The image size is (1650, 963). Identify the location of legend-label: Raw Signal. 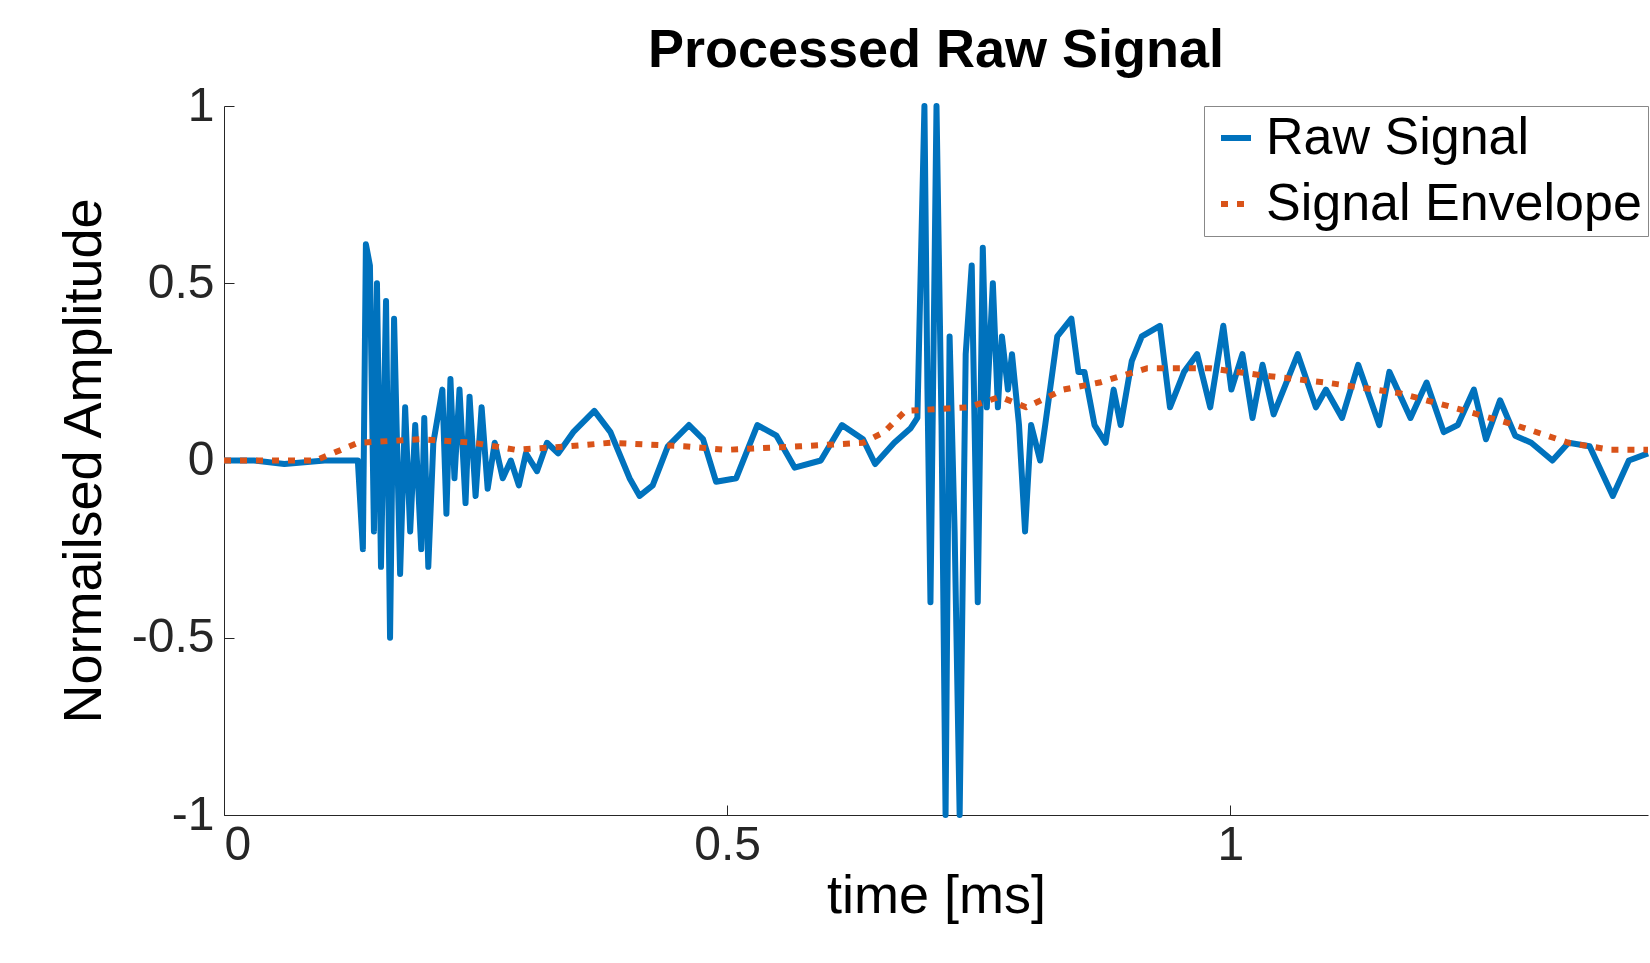
(1398, 136).